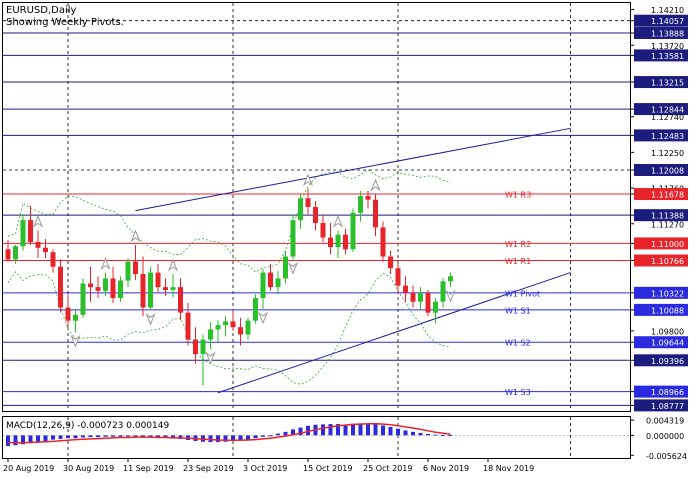  Describe the element at coordinates (518, 195) in the screenshot. I see `resistance-level-label: W1 R3` at that location.